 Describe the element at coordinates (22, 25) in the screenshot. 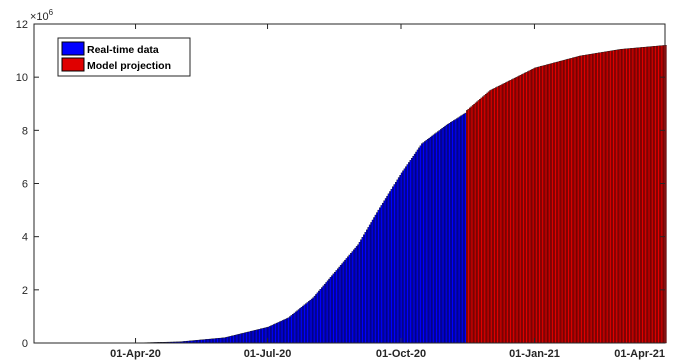

I see `y-tick-label: 12` at that location.